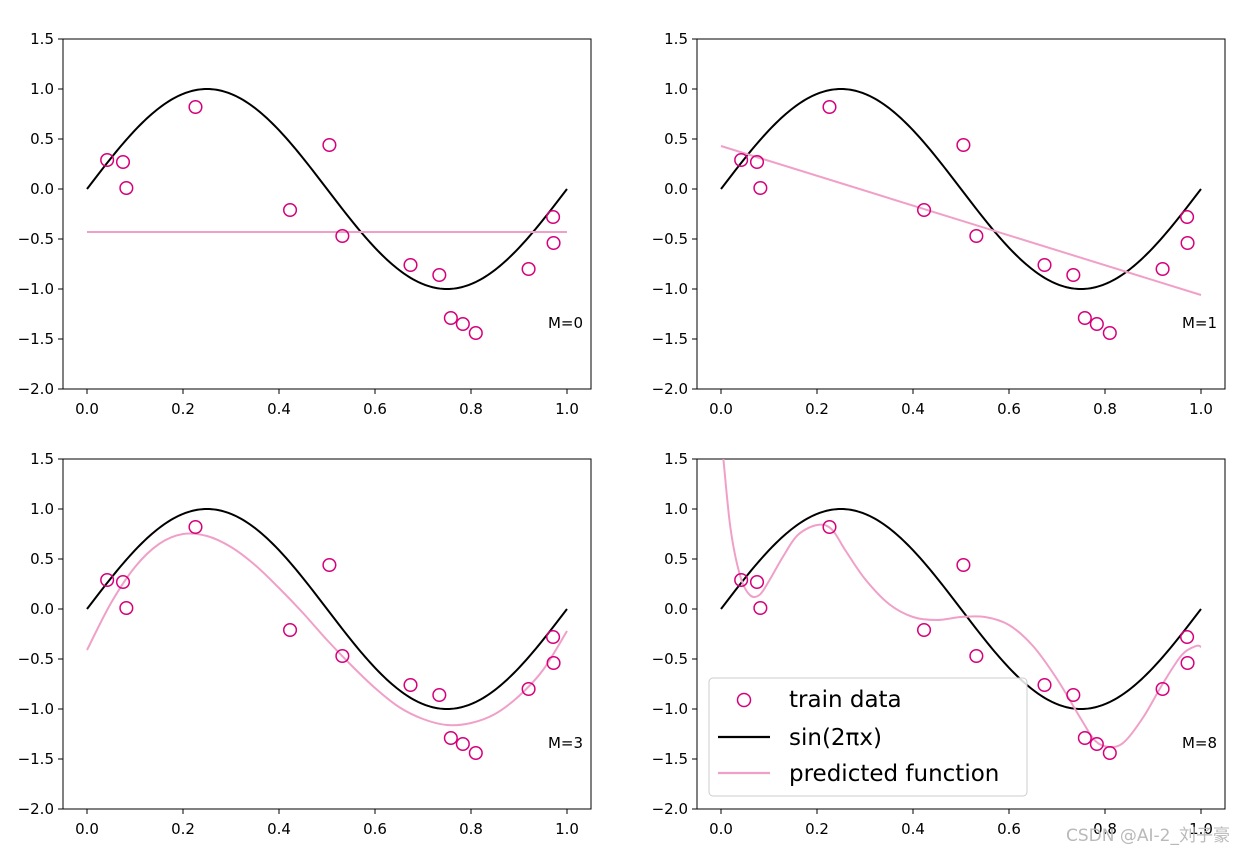 The height and width of the screenshot is (852, 1258). What do you see at coordinates (36, 809) in the screenshot?
I see `y-tick-label: −2.0` at bounding box center [36, 809].